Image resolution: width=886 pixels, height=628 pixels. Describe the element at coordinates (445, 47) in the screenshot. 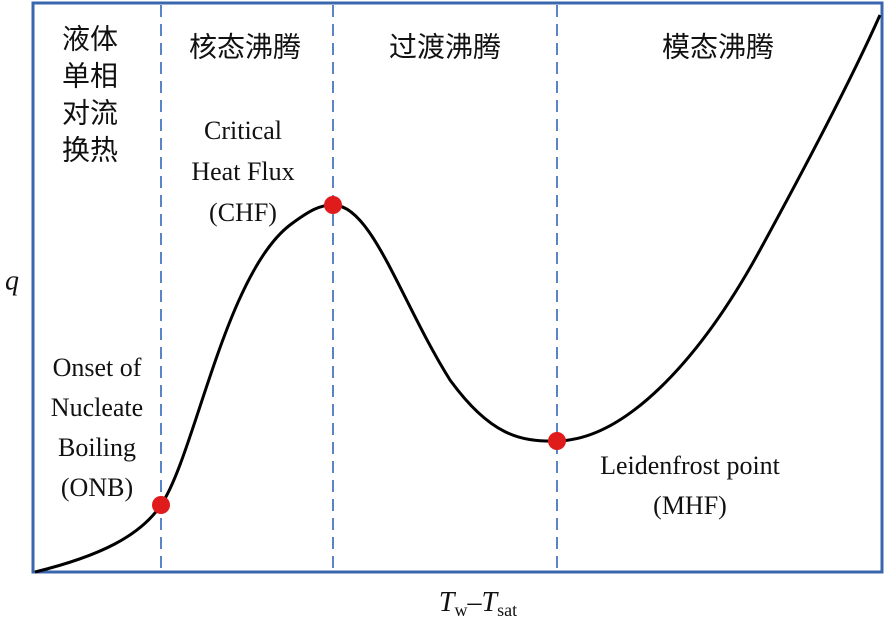

I see `region-label: 过渡沸腾` at that location.